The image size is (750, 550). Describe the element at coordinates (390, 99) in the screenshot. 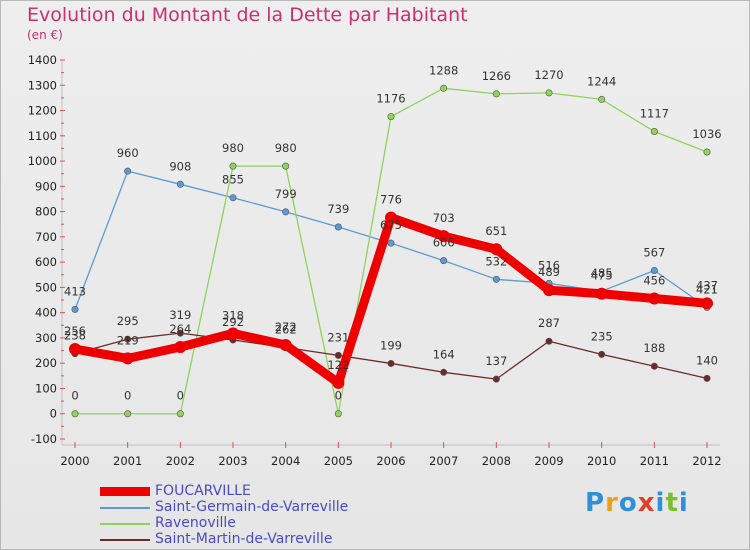

I see `data-label: 1176` at that location.